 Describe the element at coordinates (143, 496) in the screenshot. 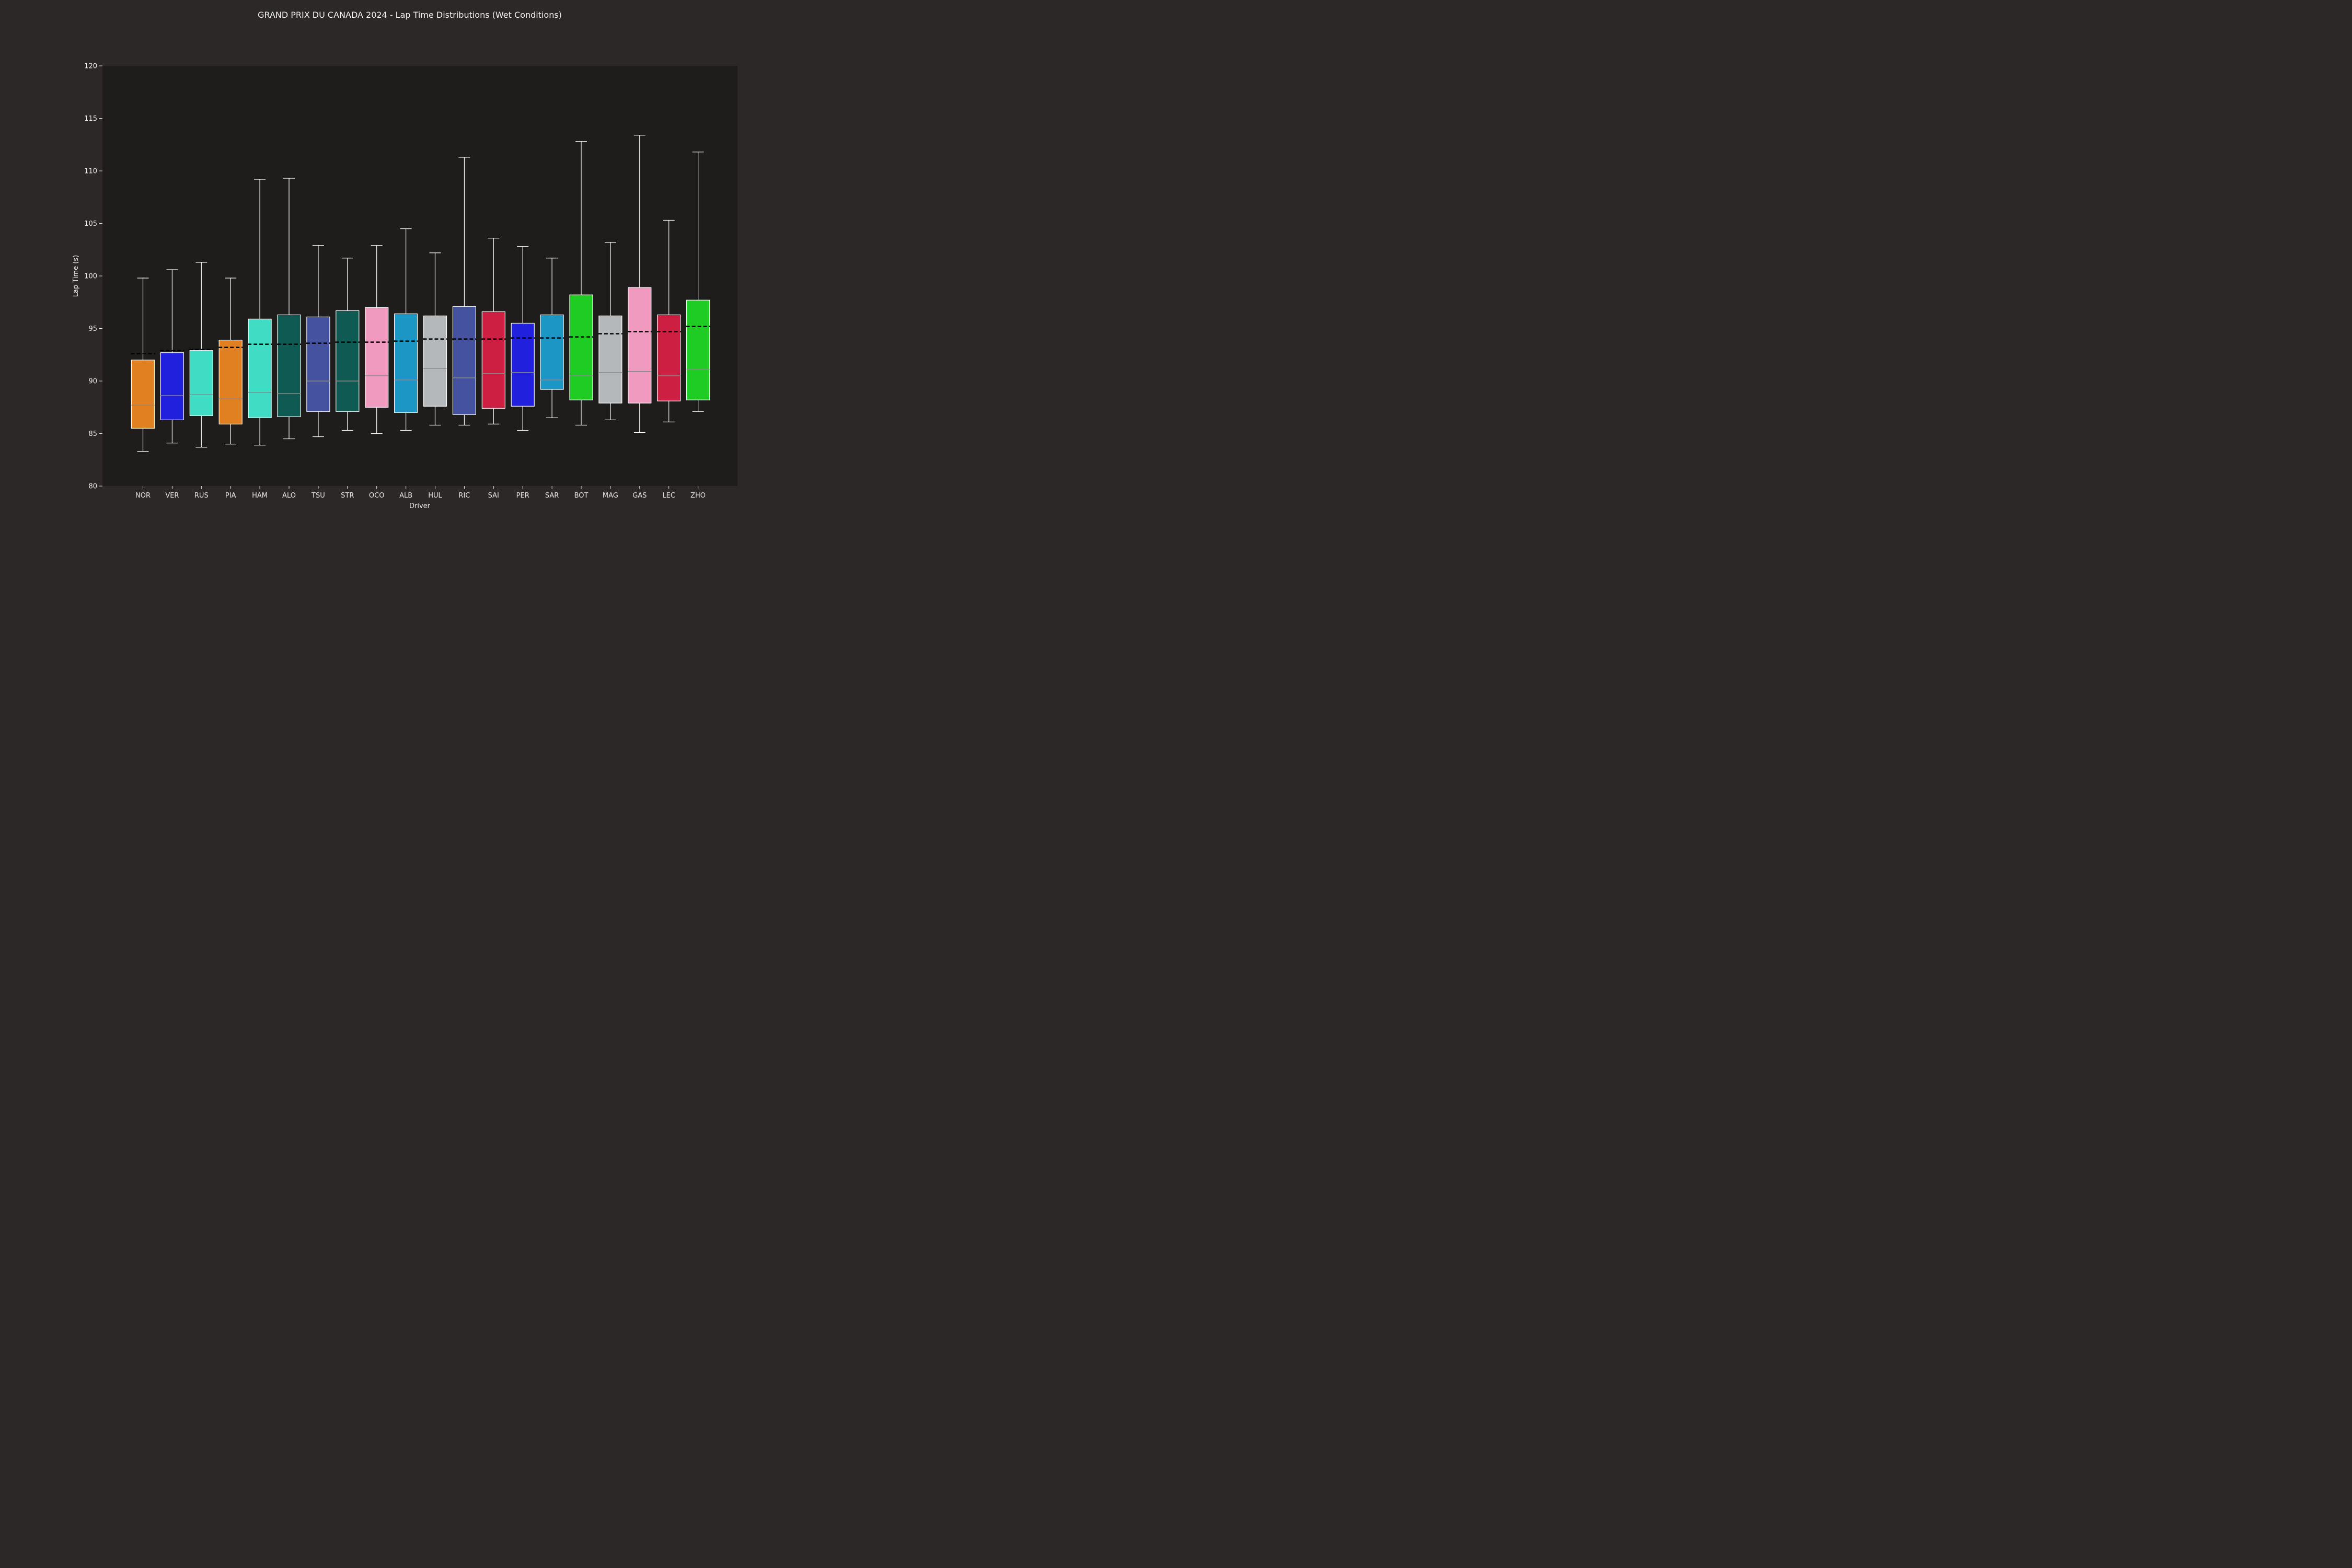

I see `x-tick-label-nor: NOR` at that location.